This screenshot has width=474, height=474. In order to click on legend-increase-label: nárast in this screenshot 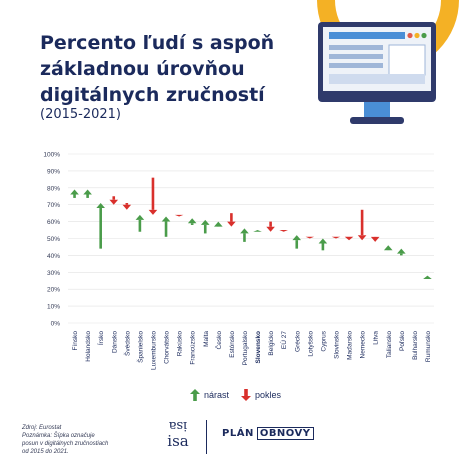, I will do `click(217, 395)`.